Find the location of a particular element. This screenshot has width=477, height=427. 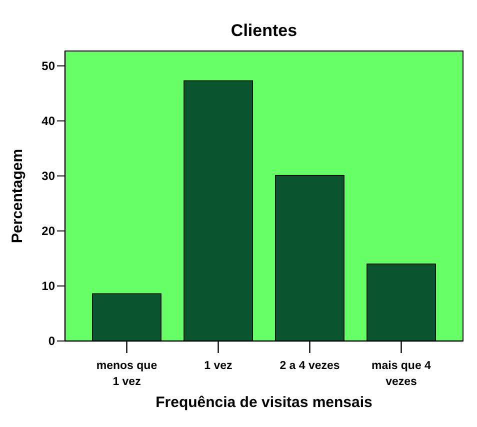

chart-title: Clientes is located at coordinates (264, 30).